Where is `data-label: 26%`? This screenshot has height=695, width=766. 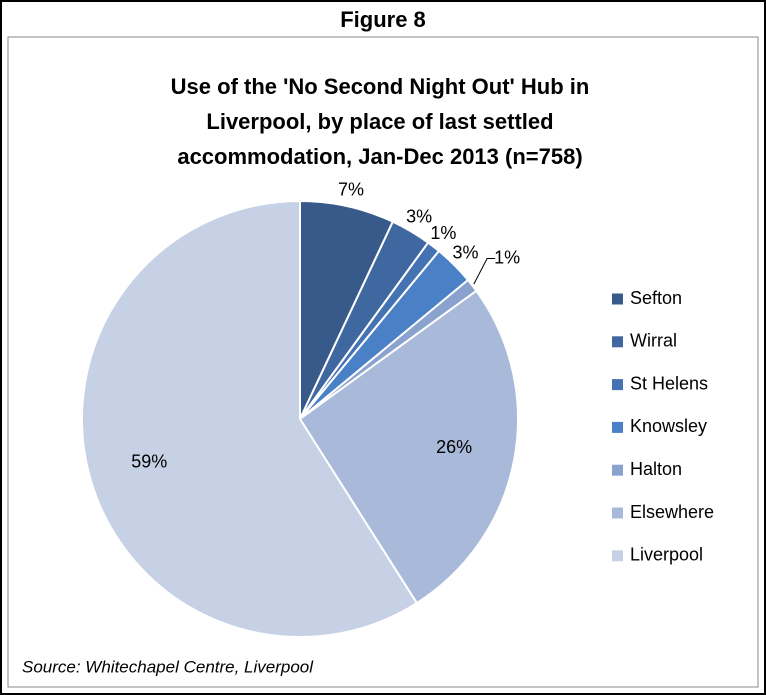 data-label: 26% is located at coordinates (454, 447).